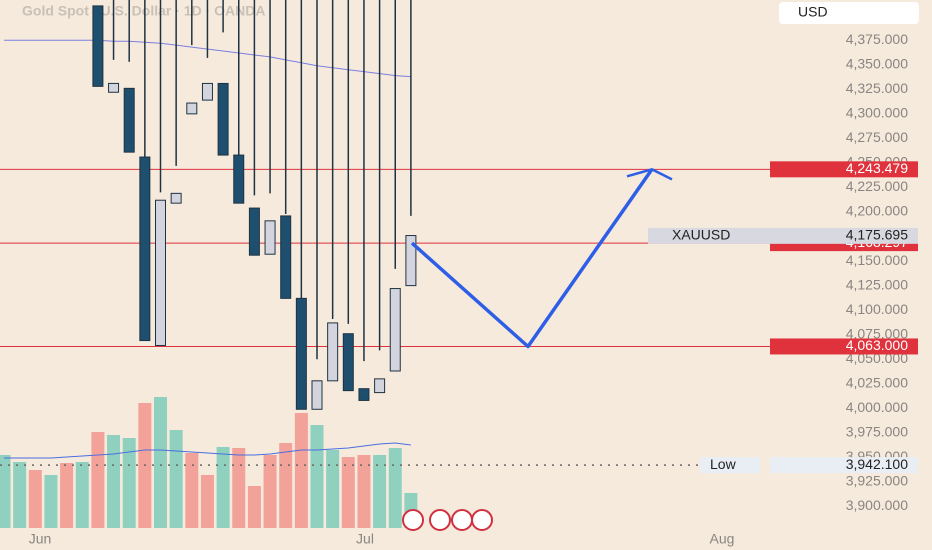 The height and width of the screenshot is (550, 932). I want to click on flag-icons, so click(447, 520).